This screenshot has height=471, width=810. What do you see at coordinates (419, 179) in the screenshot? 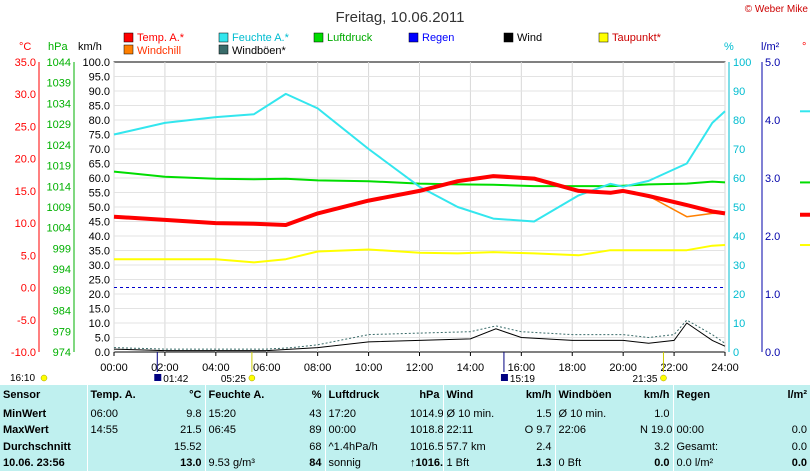
I see `series-line-luftdruck` at bounding box center [419, 179].